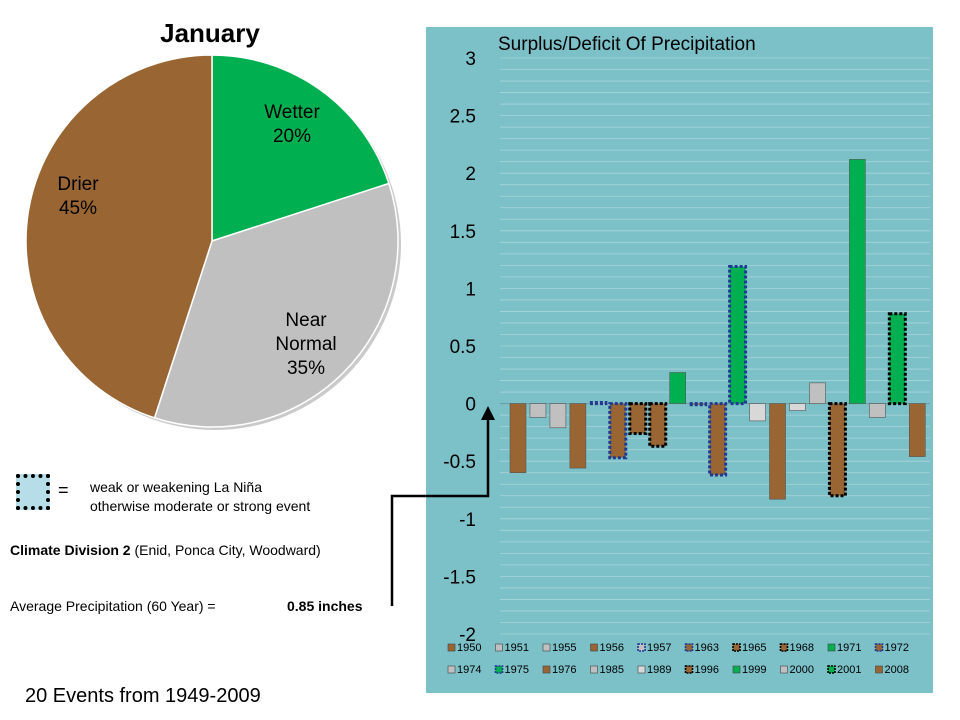 This screenshot has width=960, height=720. What do you see at coordinates (70, 550) in the screenshot?
I see `climate-division-name: Climate Division 2` at bounding box center [70, 550].